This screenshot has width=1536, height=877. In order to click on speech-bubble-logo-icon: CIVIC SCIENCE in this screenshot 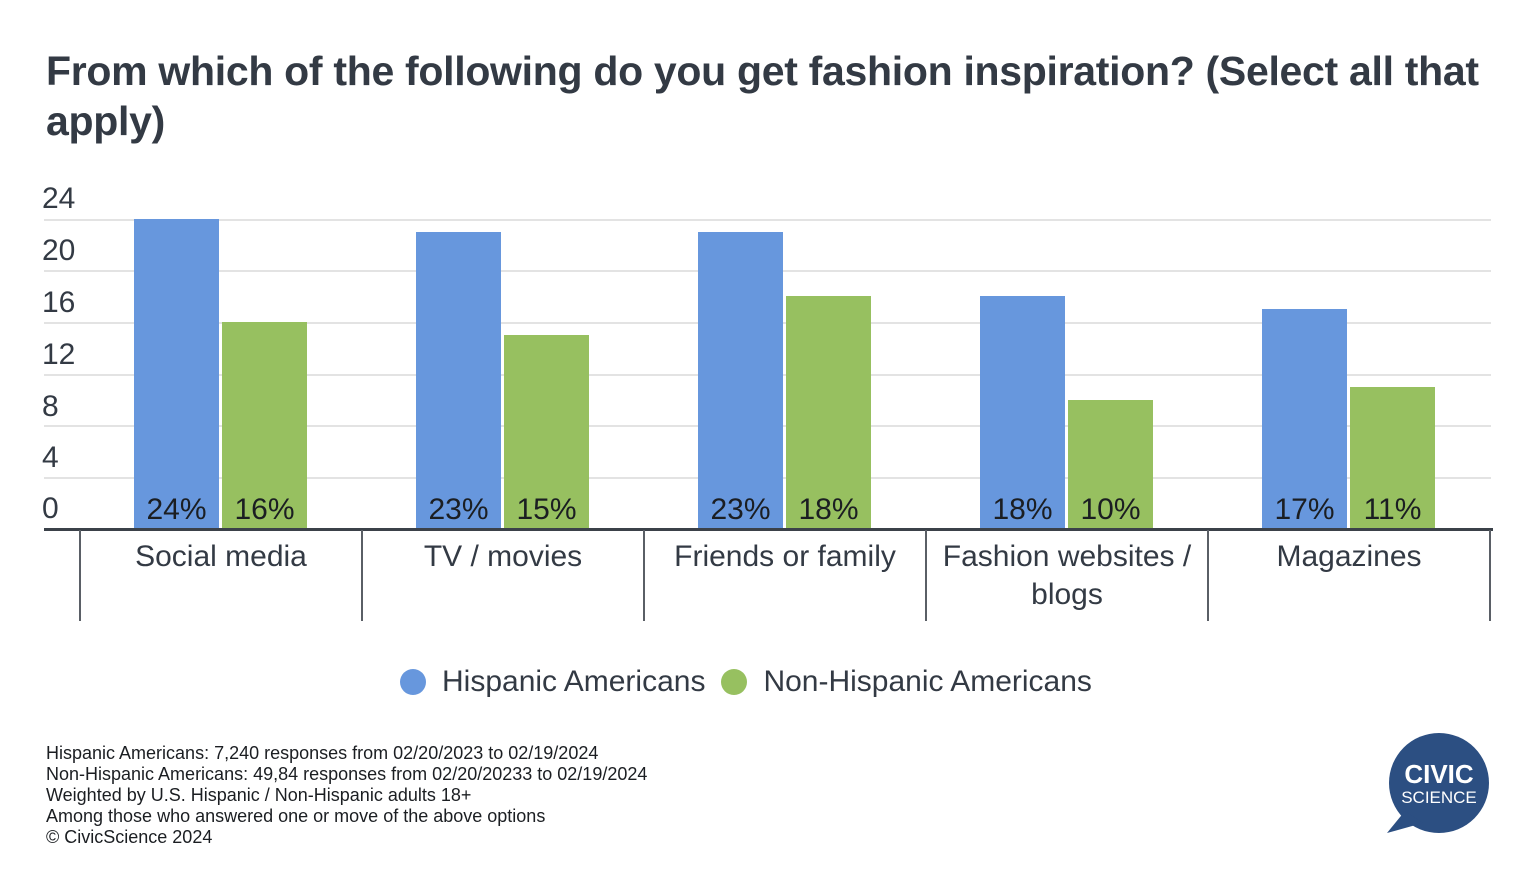, I will do `click(1438, 783)`.